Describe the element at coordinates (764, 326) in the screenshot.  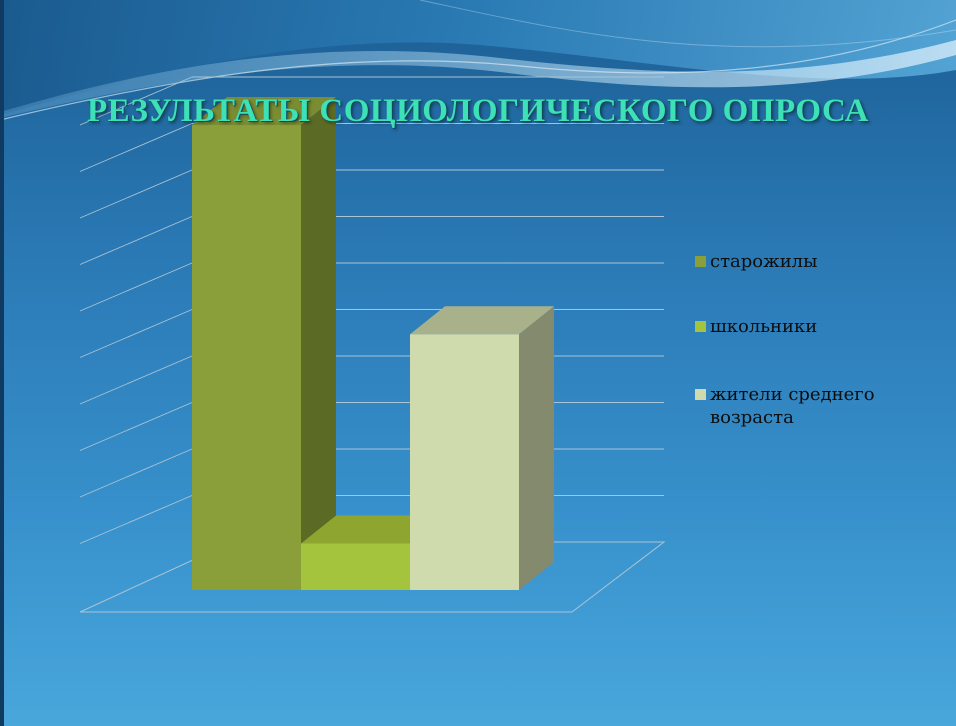
I see `legend-label: школьники` at that location.